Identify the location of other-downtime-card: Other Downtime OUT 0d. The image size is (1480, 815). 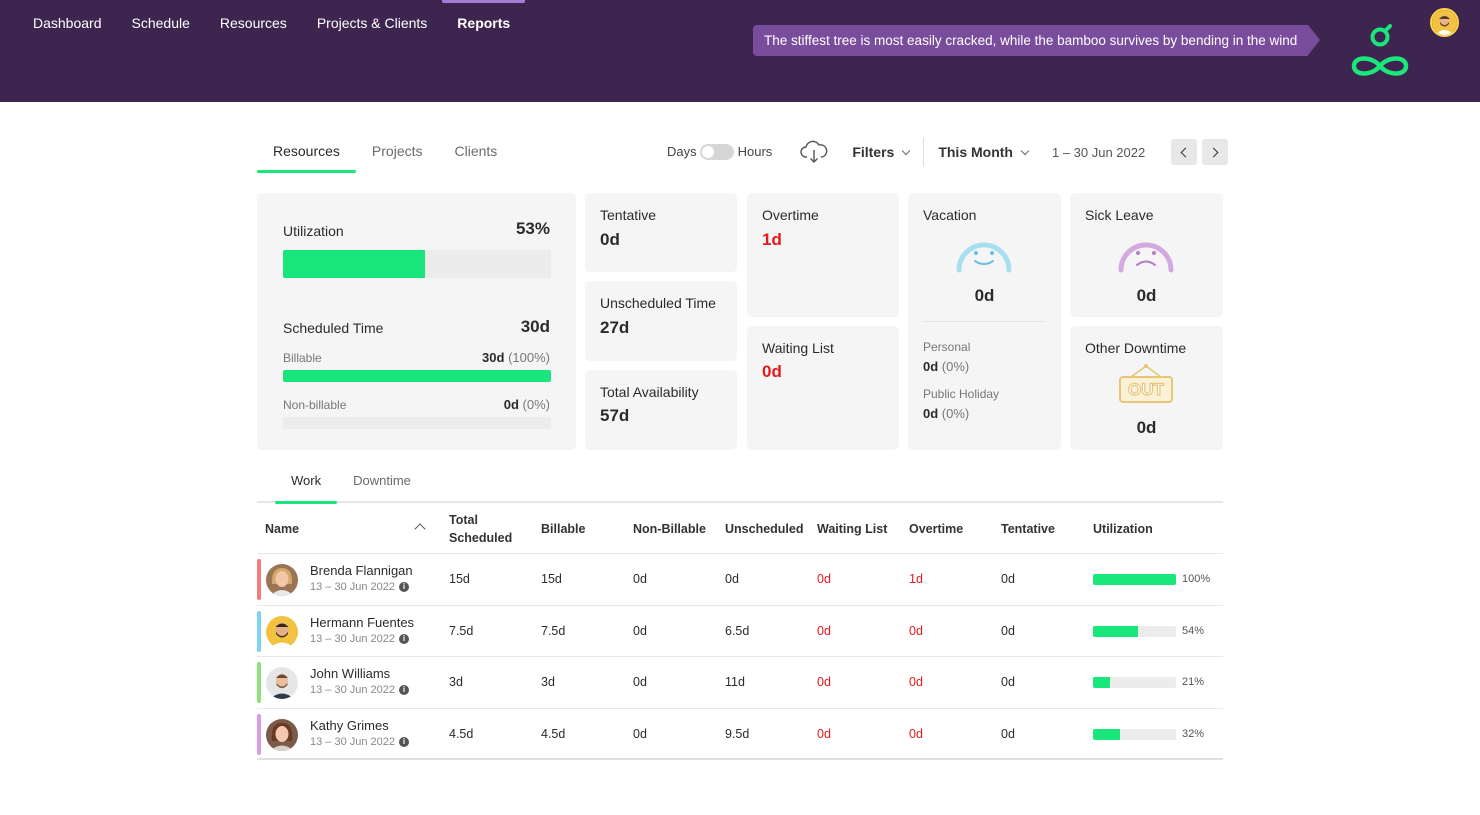
(1146, 388).